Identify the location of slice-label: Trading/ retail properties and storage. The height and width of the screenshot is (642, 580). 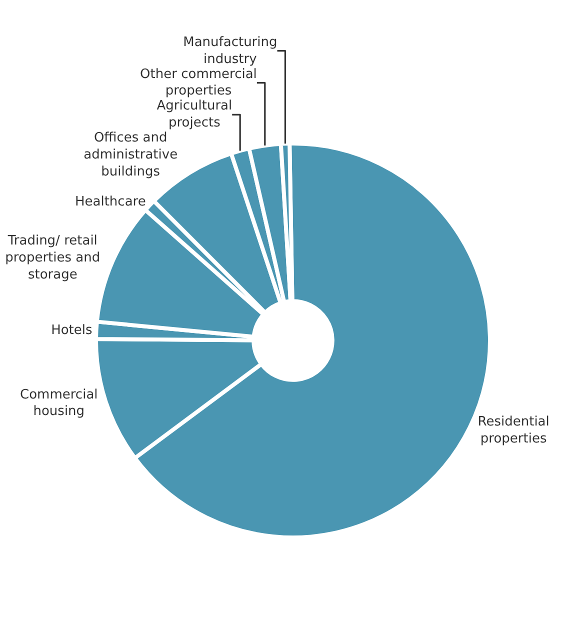
(52, 258).